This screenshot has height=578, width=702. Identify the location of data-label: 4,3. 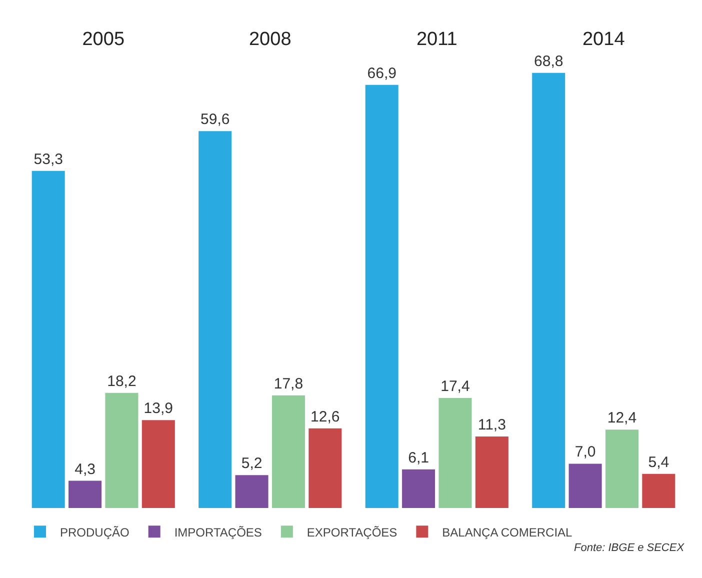
(85, 469).